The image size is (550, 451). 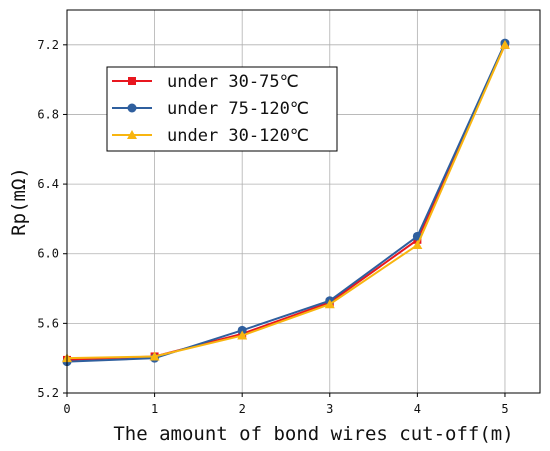 I want to click on y-tick-label: 6.8, so click(x=48, y=114).